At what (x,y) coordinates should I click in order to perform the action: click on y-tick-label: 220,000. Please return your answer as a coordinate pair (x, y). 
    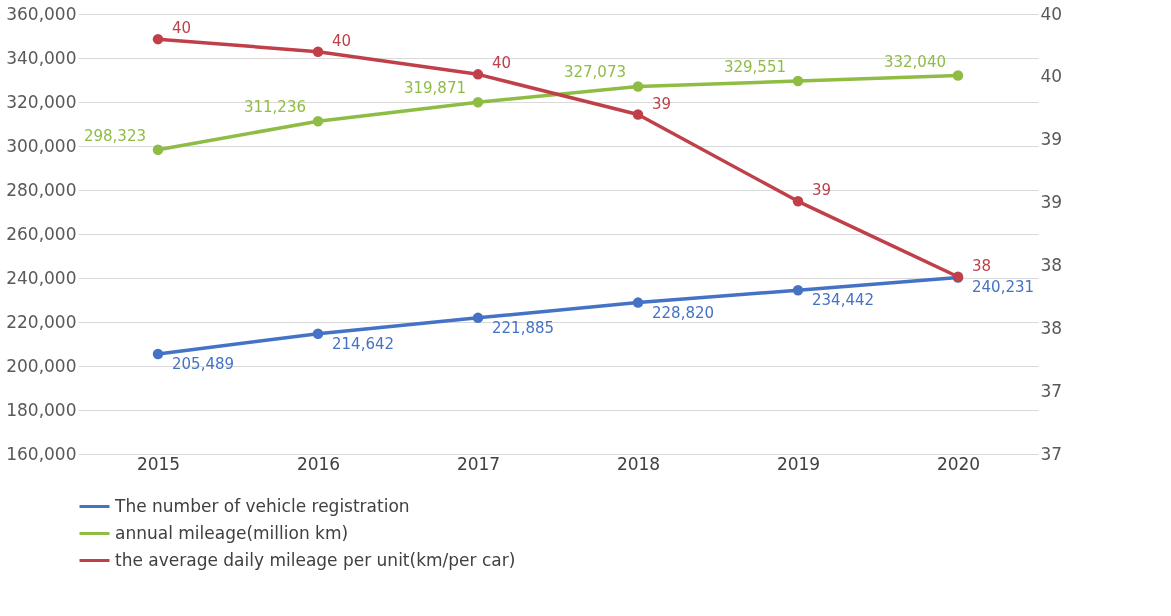
    Looking at the image, I should click on (41, 321).